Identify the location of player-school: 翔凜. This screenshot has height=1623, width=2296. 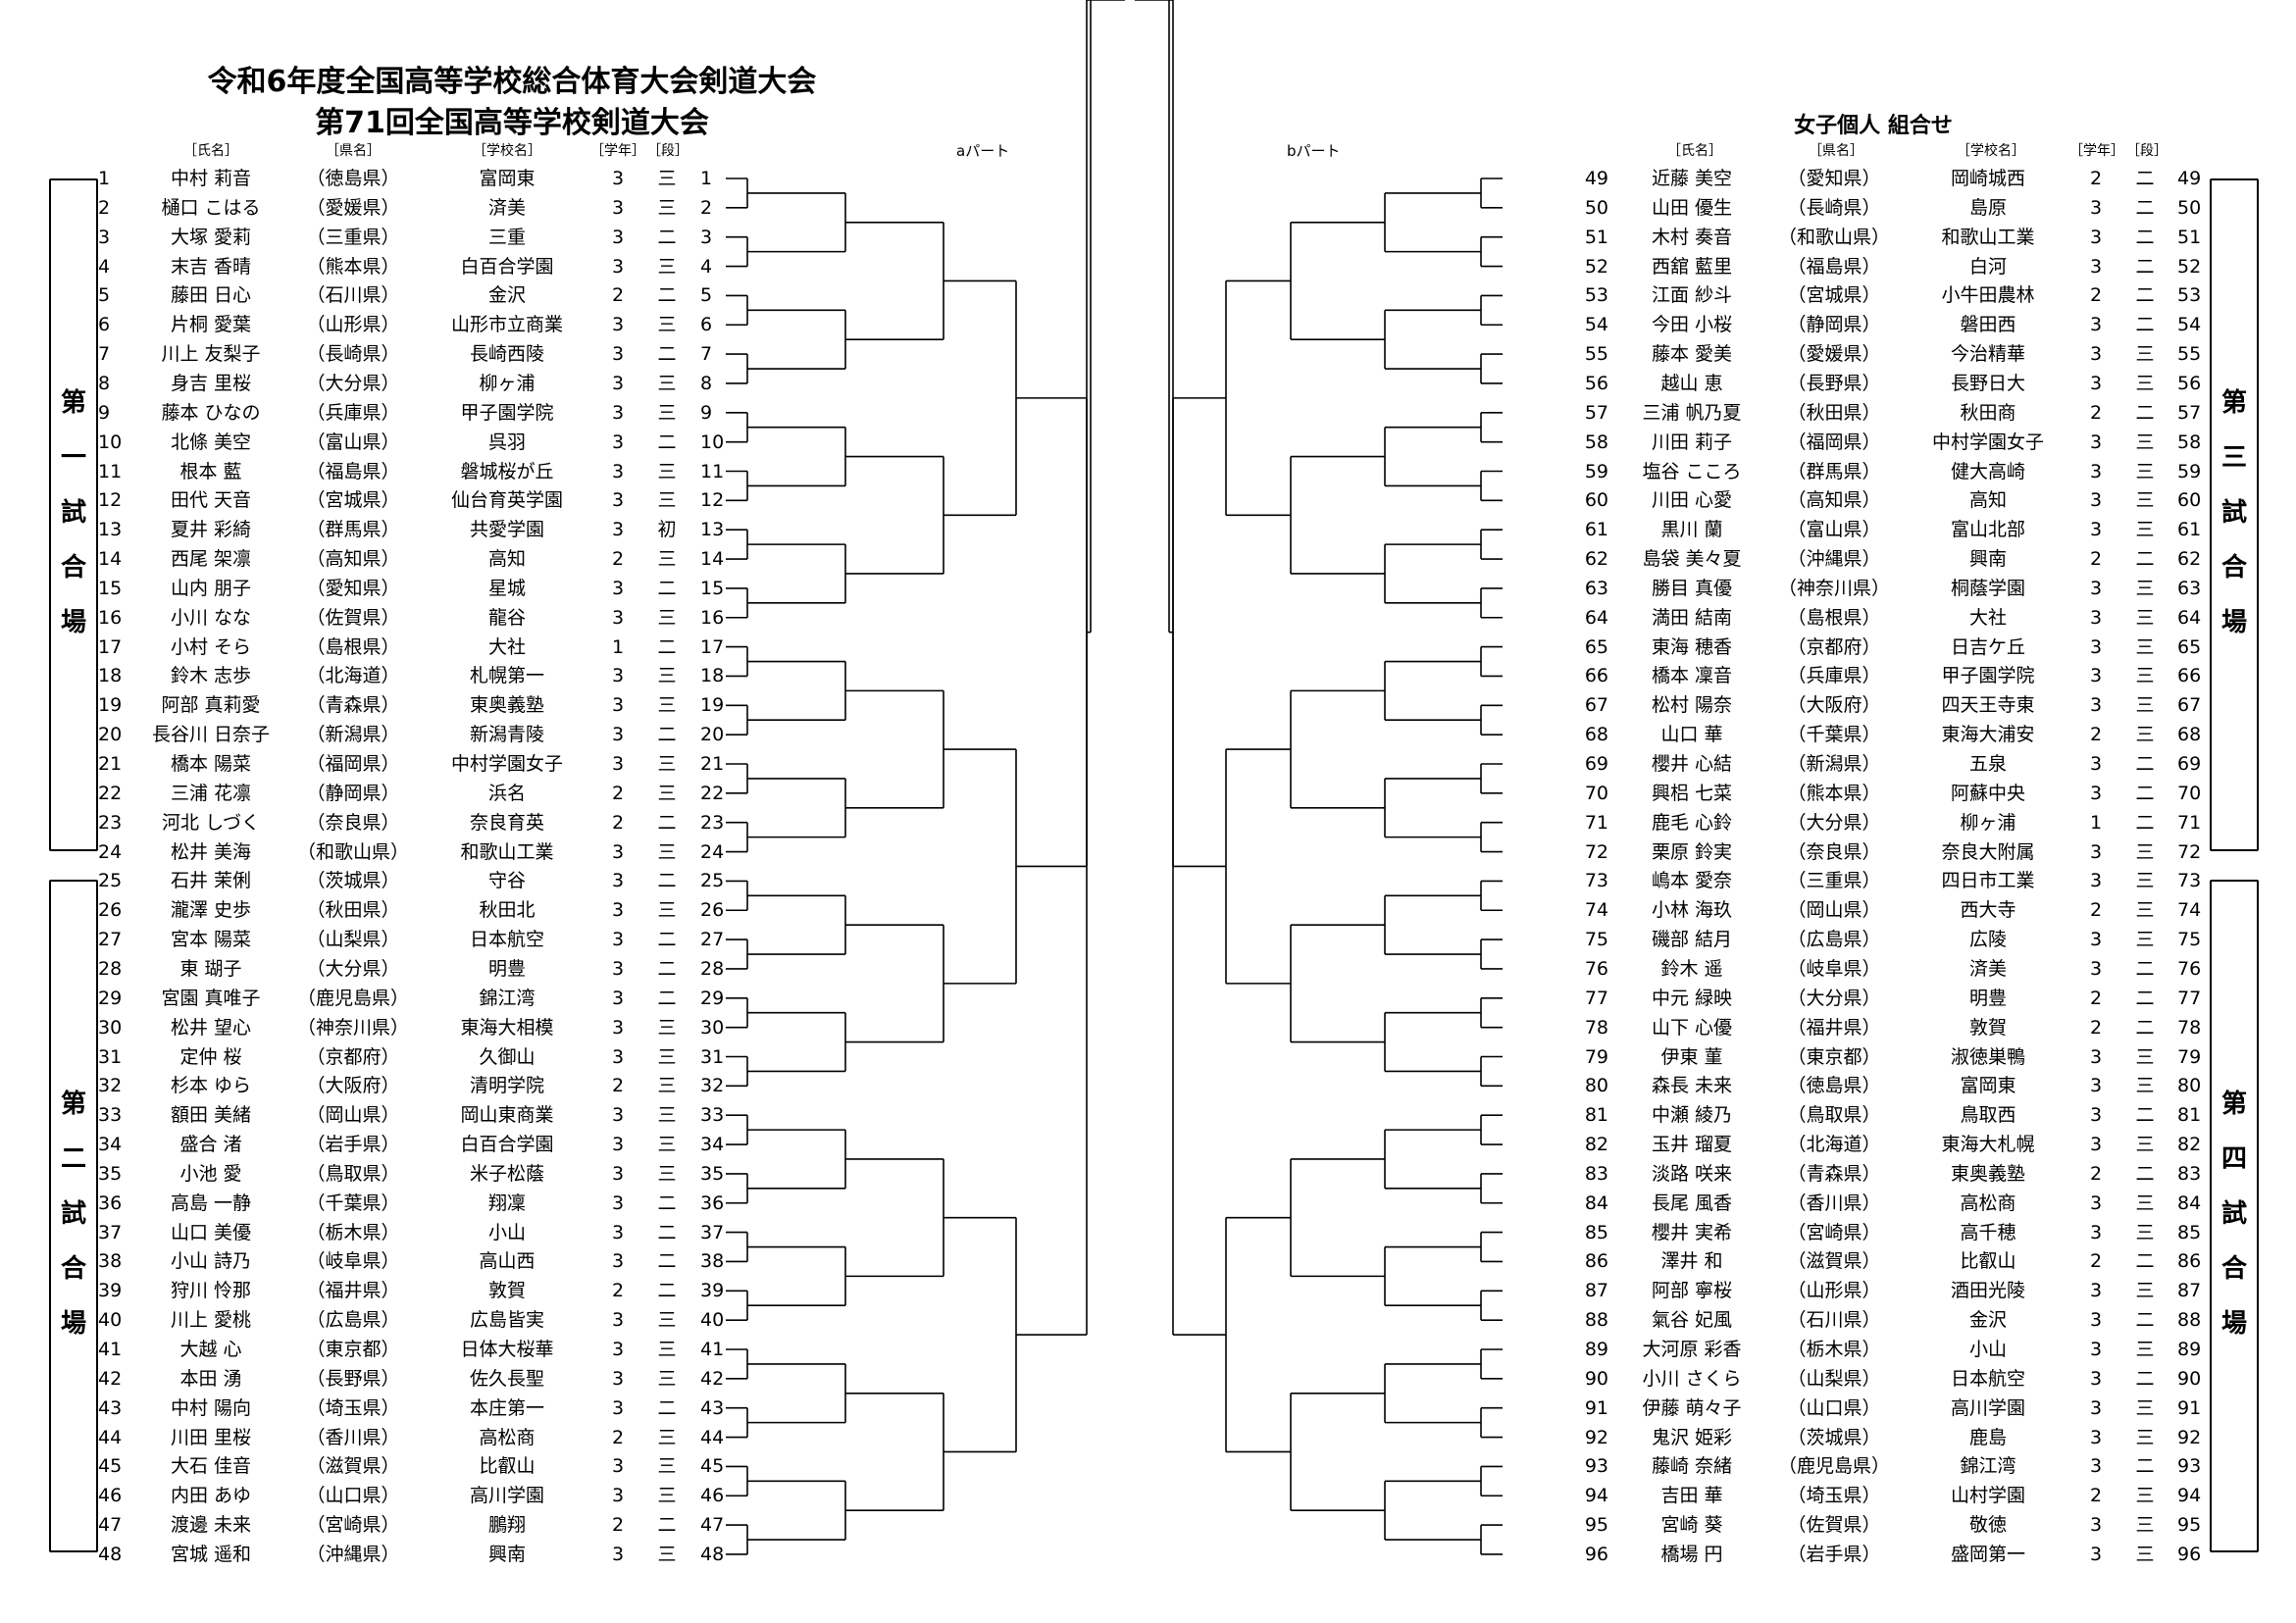
(506, 1203).